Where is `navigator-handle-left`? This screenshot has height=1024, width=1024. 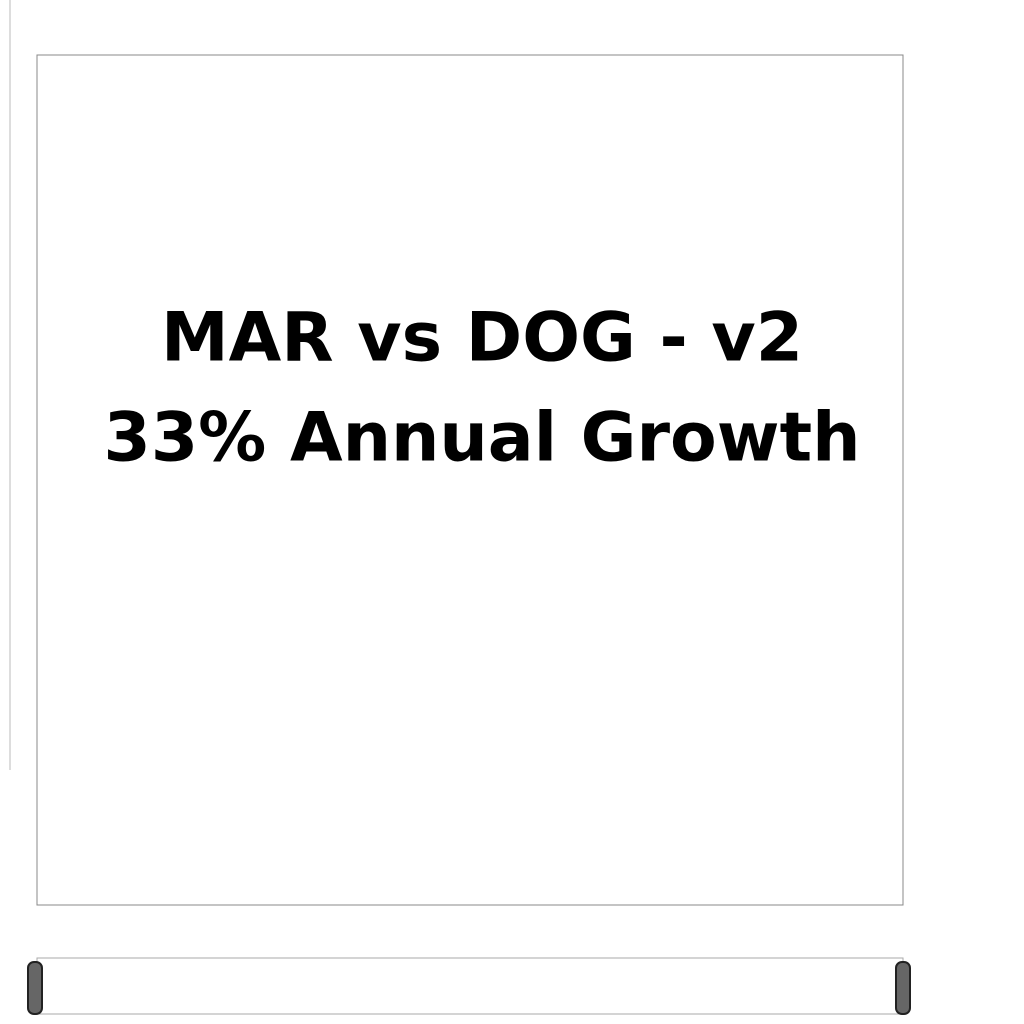
navigator-handle-left is located at coordinates (35, 988).